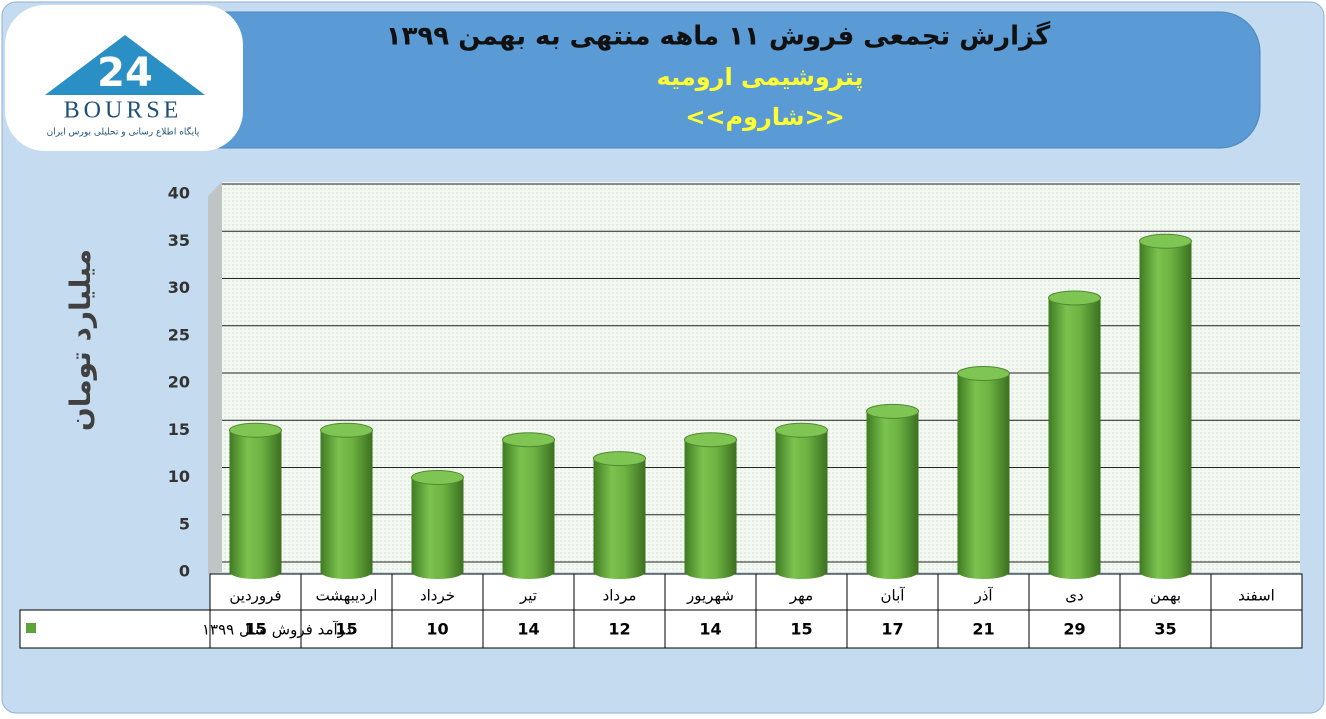  Describe the element at coordinates (437, 596) in the screenshot. I see `x-tick-label: خرداد` at that location.